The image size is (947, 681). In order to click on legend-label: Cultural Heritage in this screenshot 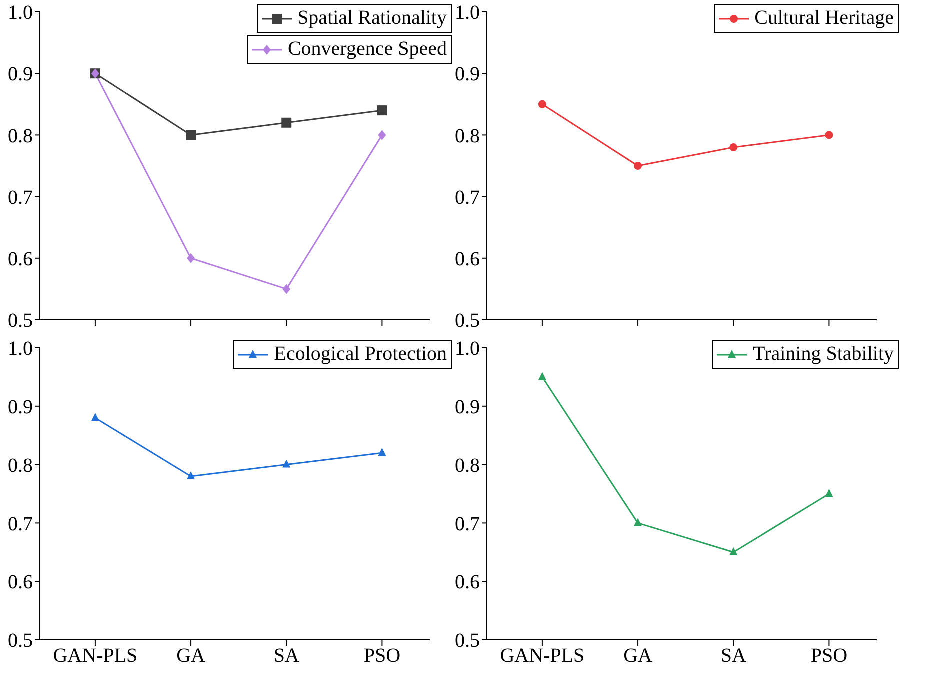, I will do `click(824, 18)`.